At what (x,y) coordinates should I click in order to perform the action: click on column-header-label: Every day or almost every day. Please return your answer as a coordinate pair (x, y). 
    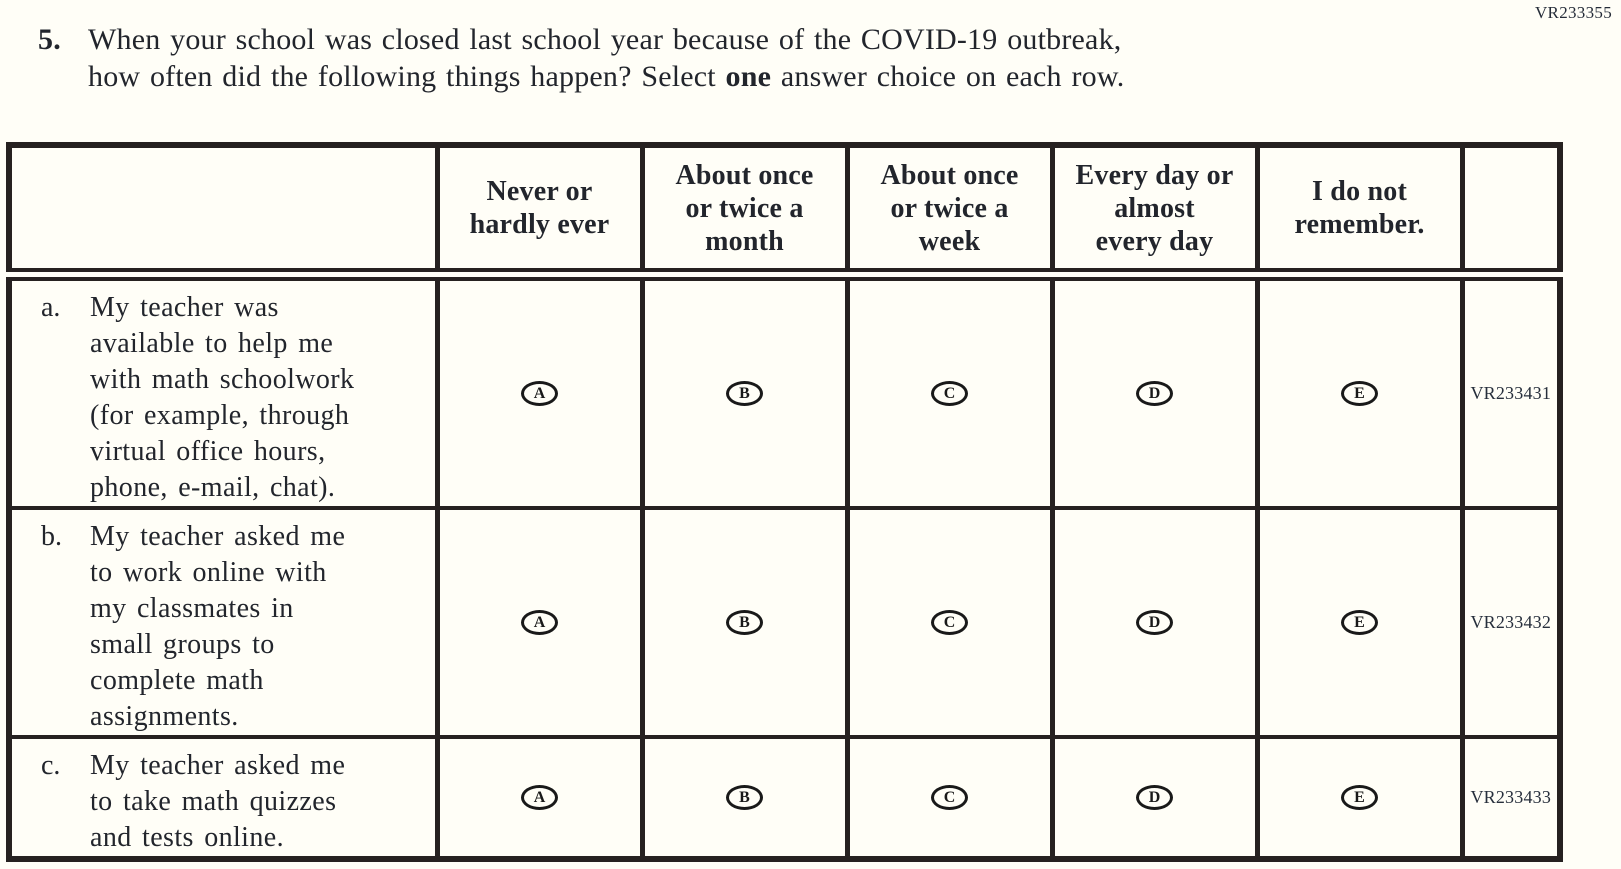
    Looking at the image, I should click on (1154, 208).